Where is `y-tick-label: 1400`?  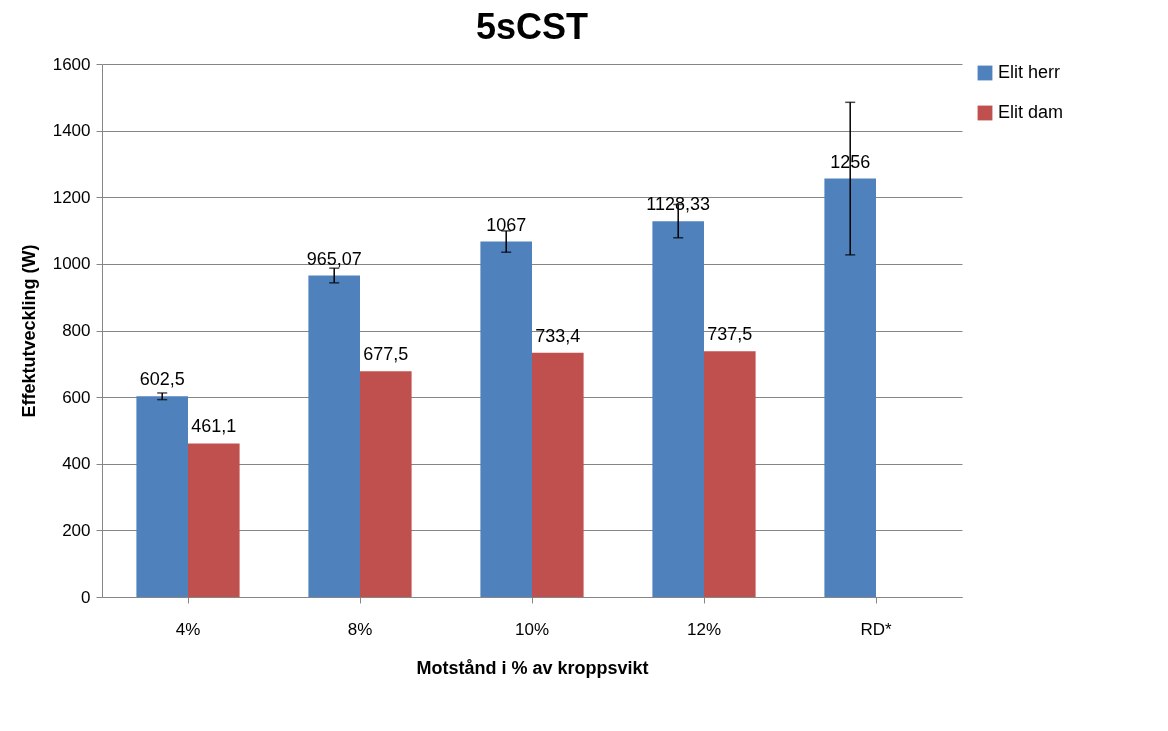
y-tick-label: 1400 is located at coordinates (71, 131).